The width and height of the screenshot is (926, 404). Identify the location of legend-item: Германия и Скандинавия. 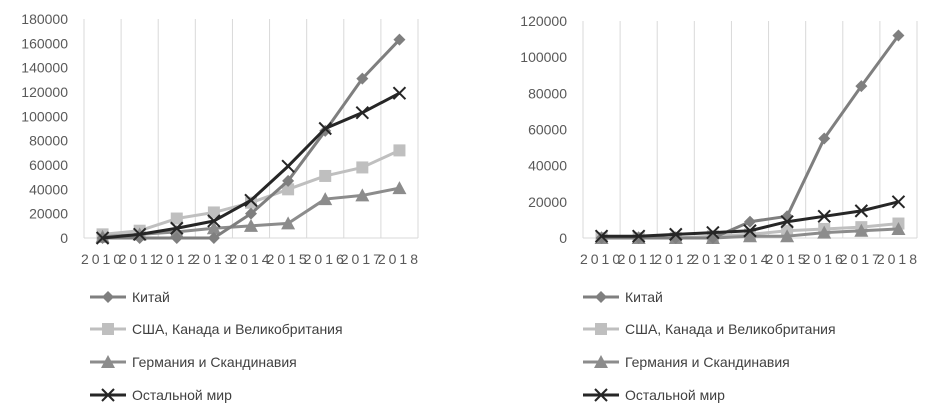
(686, 362).